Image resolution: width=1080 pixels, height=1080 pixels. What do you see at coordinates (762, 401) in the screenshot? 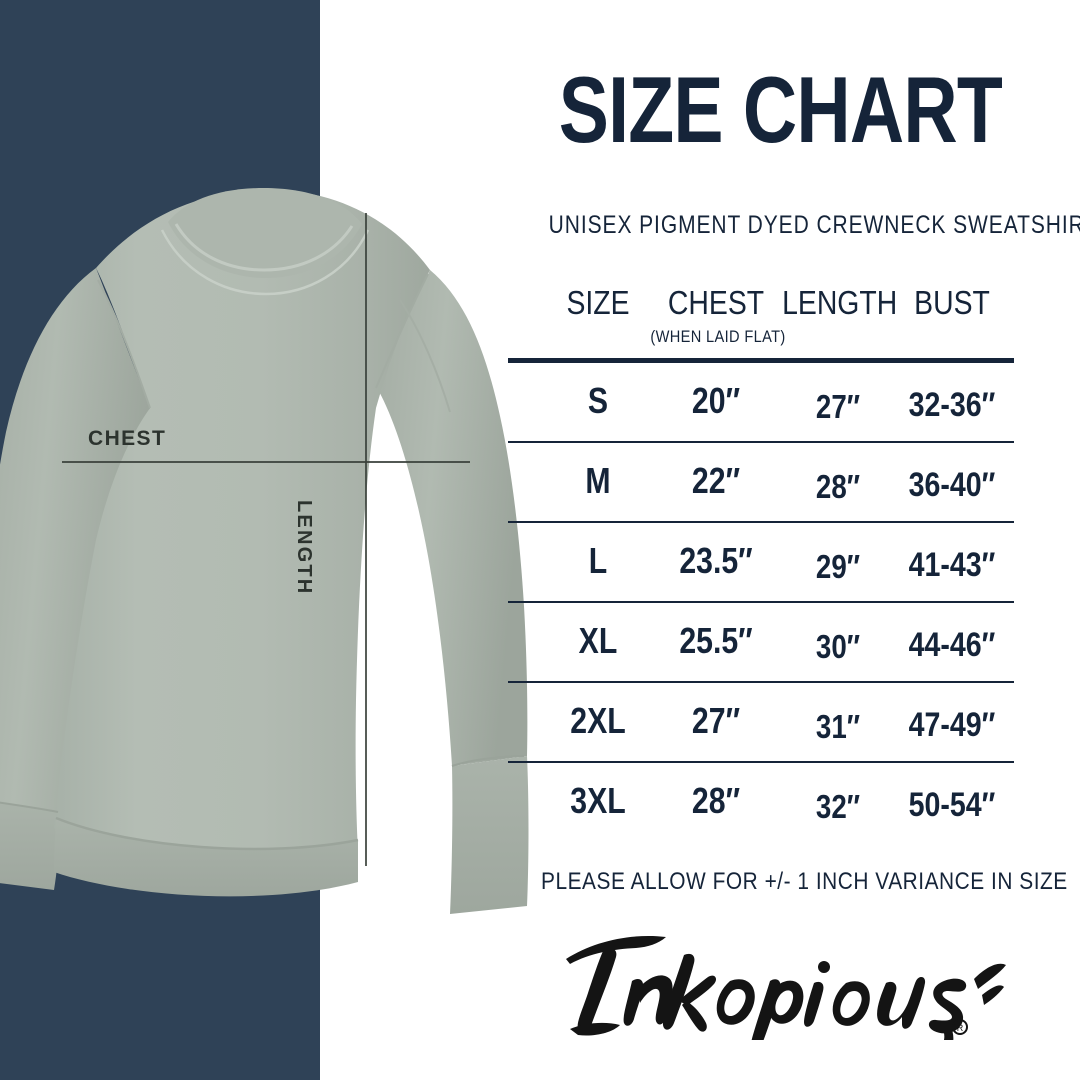
I see `table-row: S 20″ 27″ 32-36″` at bounding box center [762, 401].